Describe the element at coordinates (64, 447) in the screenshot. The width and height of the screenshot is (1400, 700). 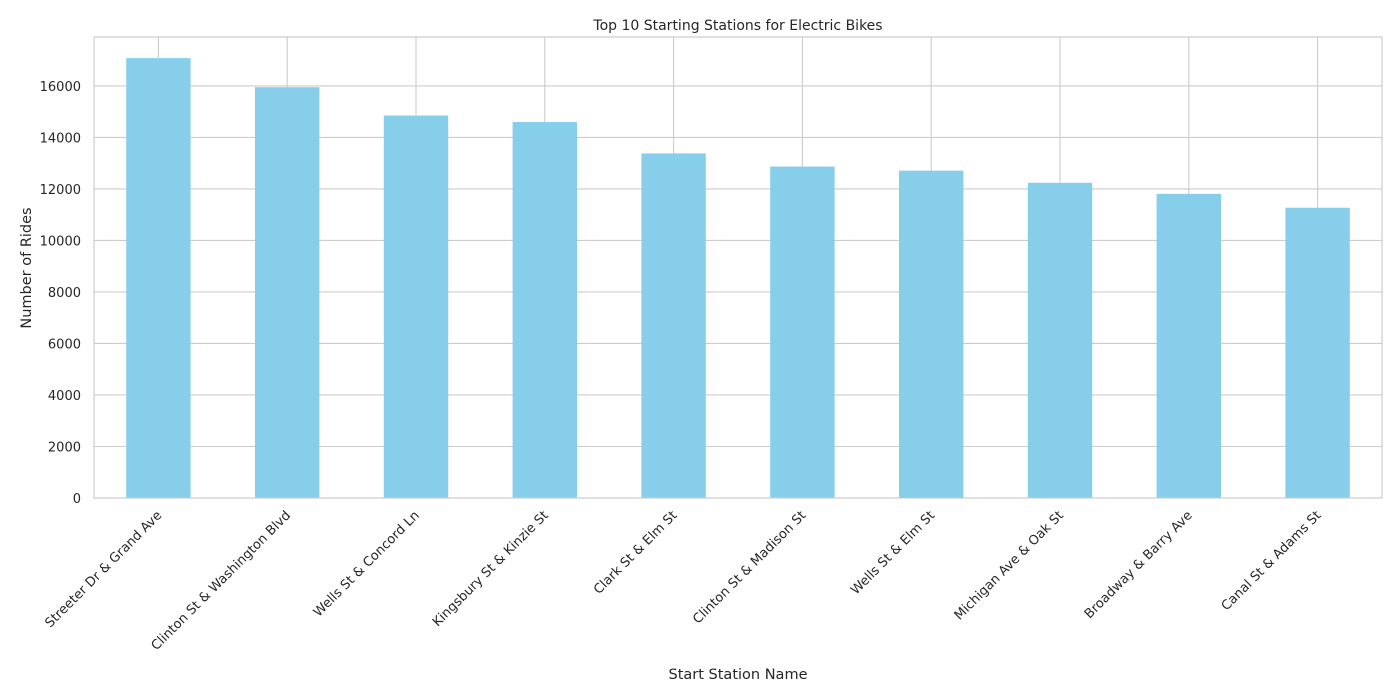
I see `y-tick-label: 2000` at that location.